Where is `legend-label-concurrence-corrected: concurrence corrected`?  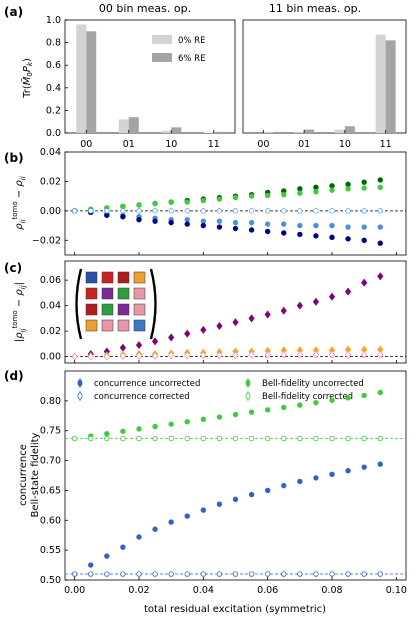 legend-label-concurrence-corrected: concurrence corrected is located at coordinates (142, 397).